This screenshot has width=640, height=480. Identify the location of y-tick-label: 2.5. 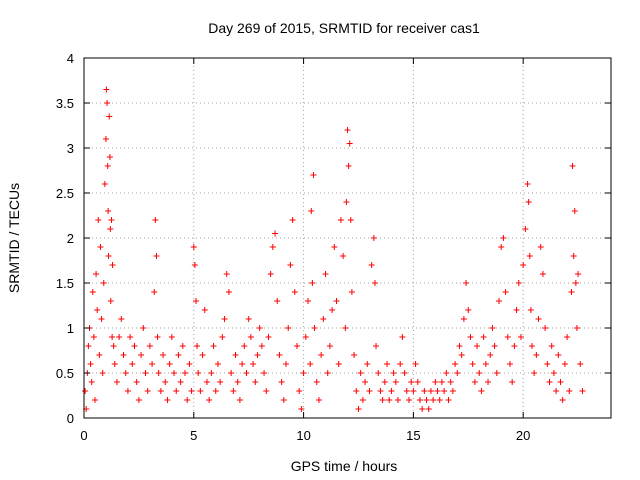
(65, 193).